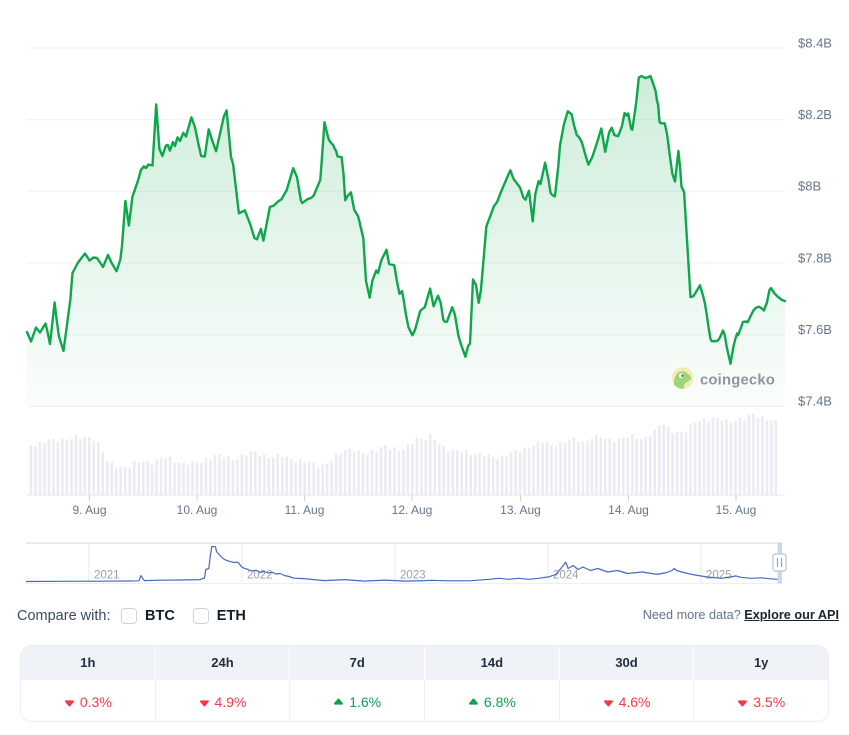  Describe the element at coordinates (412, 510) in the screenshot. I see `svg-text: 12. Aug` at that location.